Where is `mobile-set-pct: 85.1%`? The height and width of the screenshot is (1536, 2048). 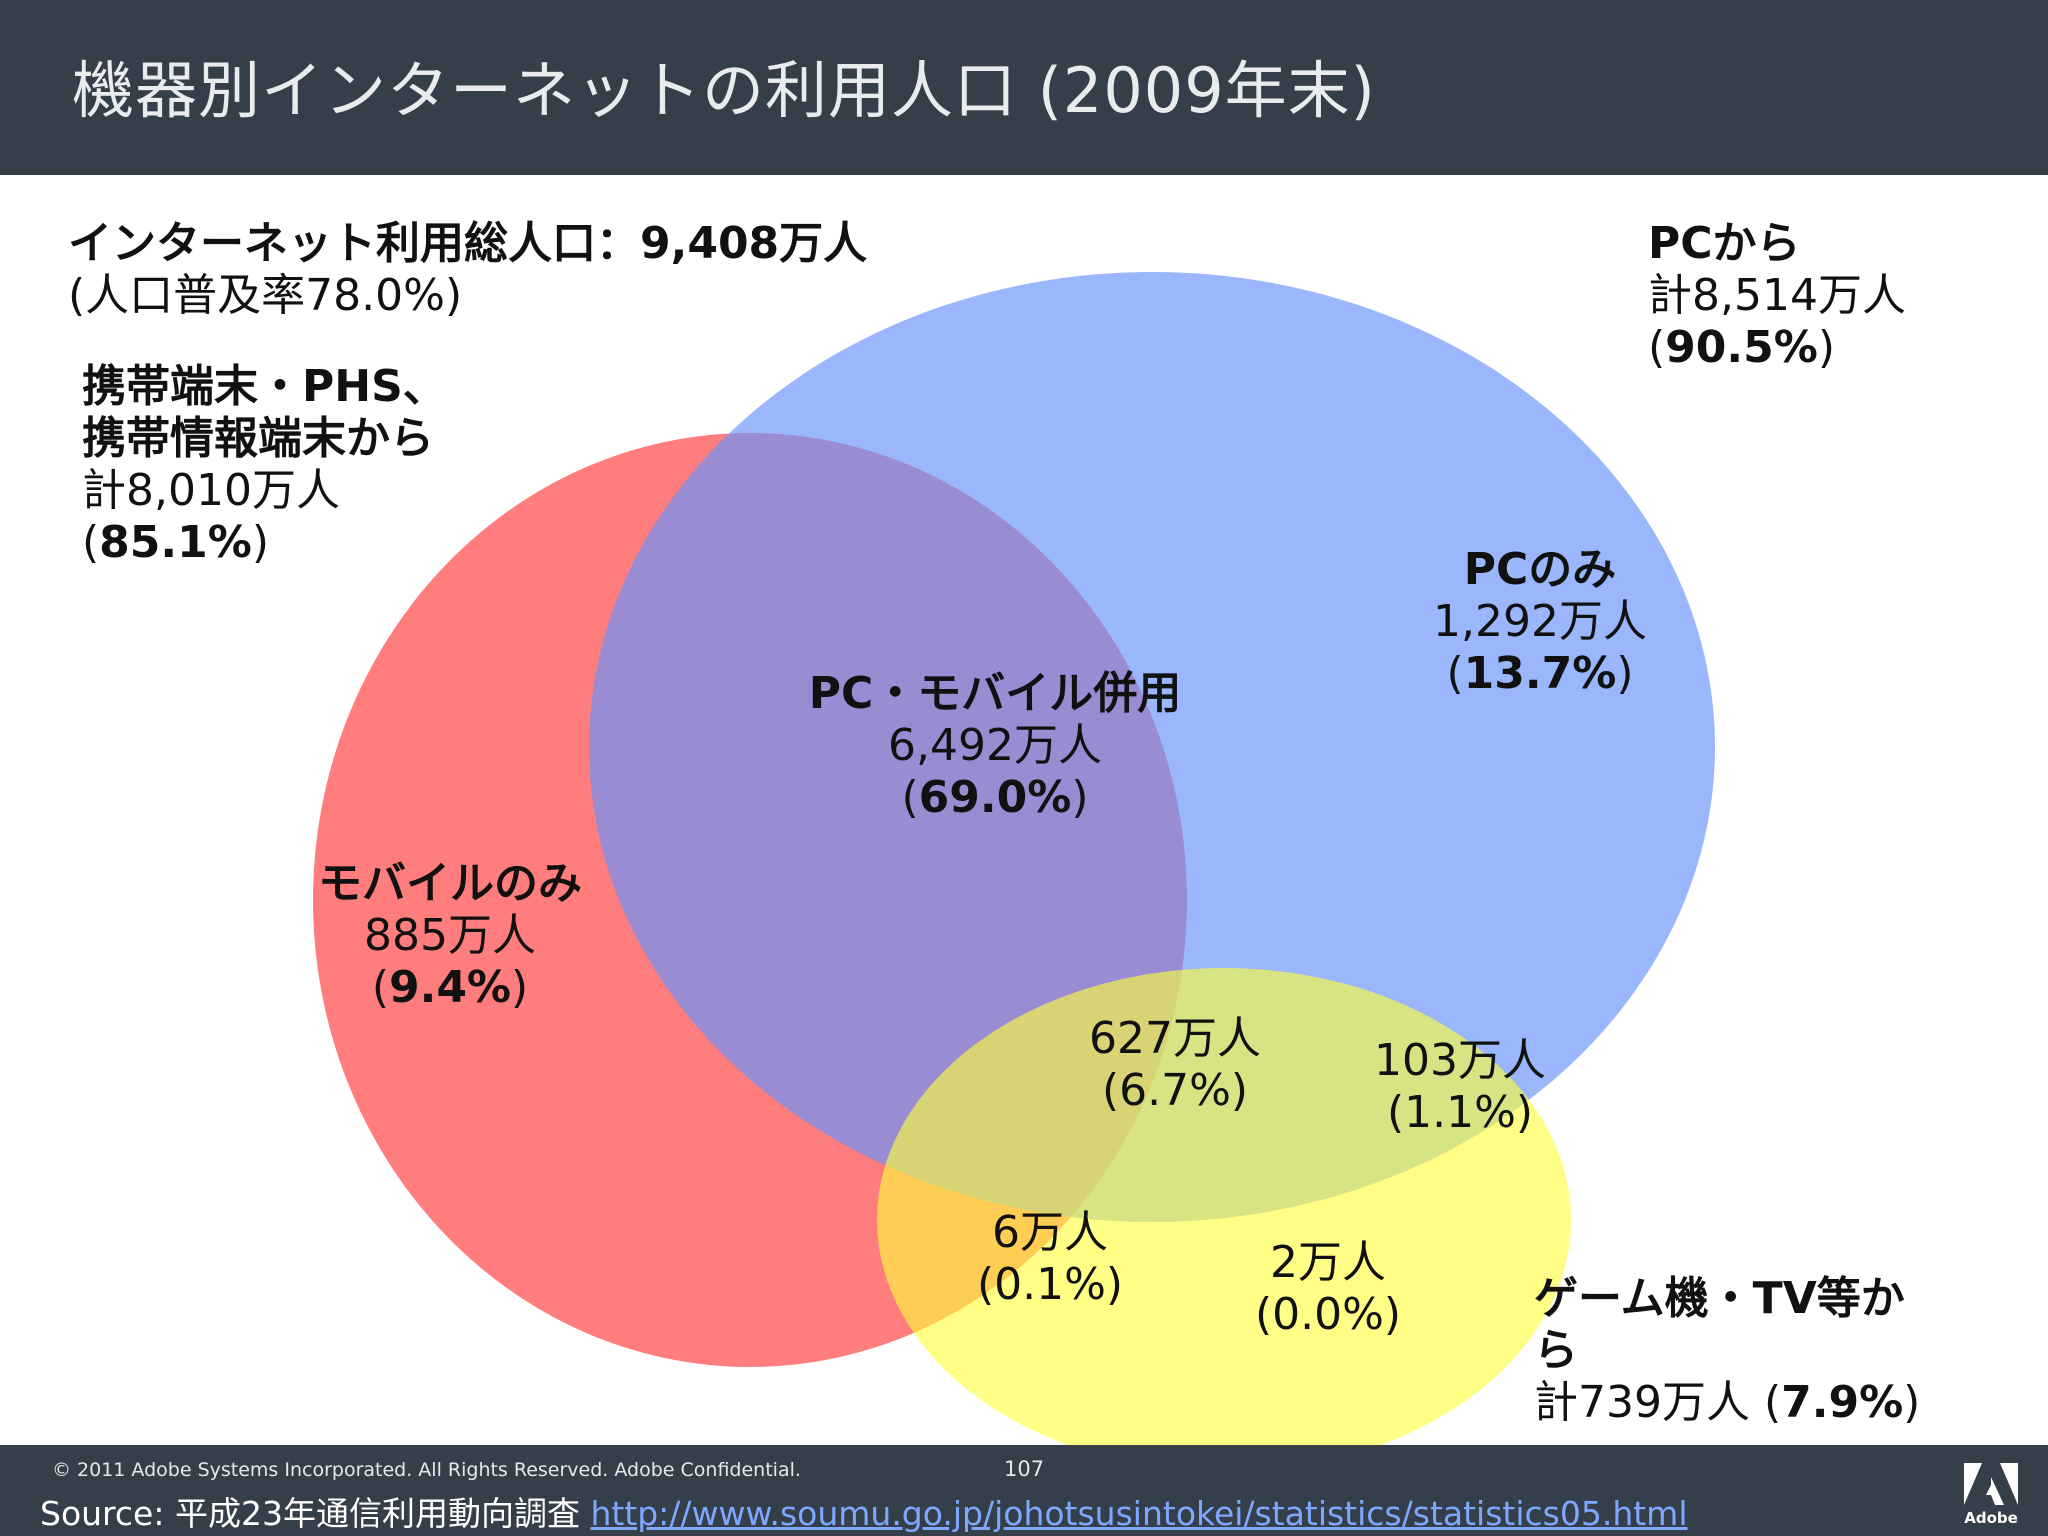 mobile-set-pct: 85.1% is located at coordinates (175, 542).